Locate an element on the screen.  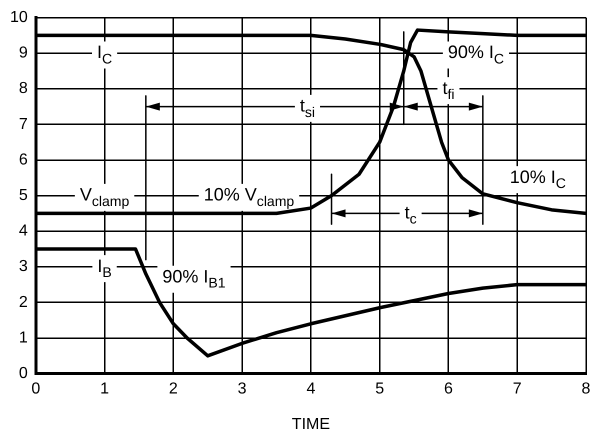
y-tick-label: 0 is located at coordinates (23, 373).